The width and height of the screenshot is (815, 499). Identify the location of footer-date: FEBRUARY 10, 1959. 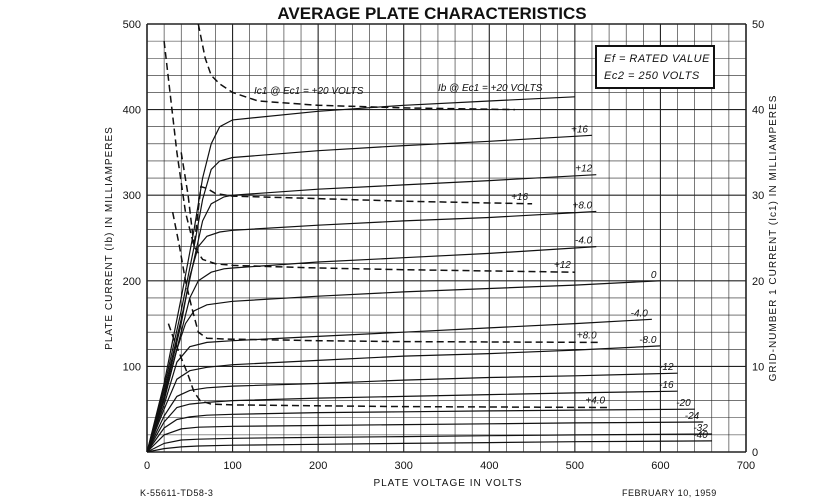
(669, 493).